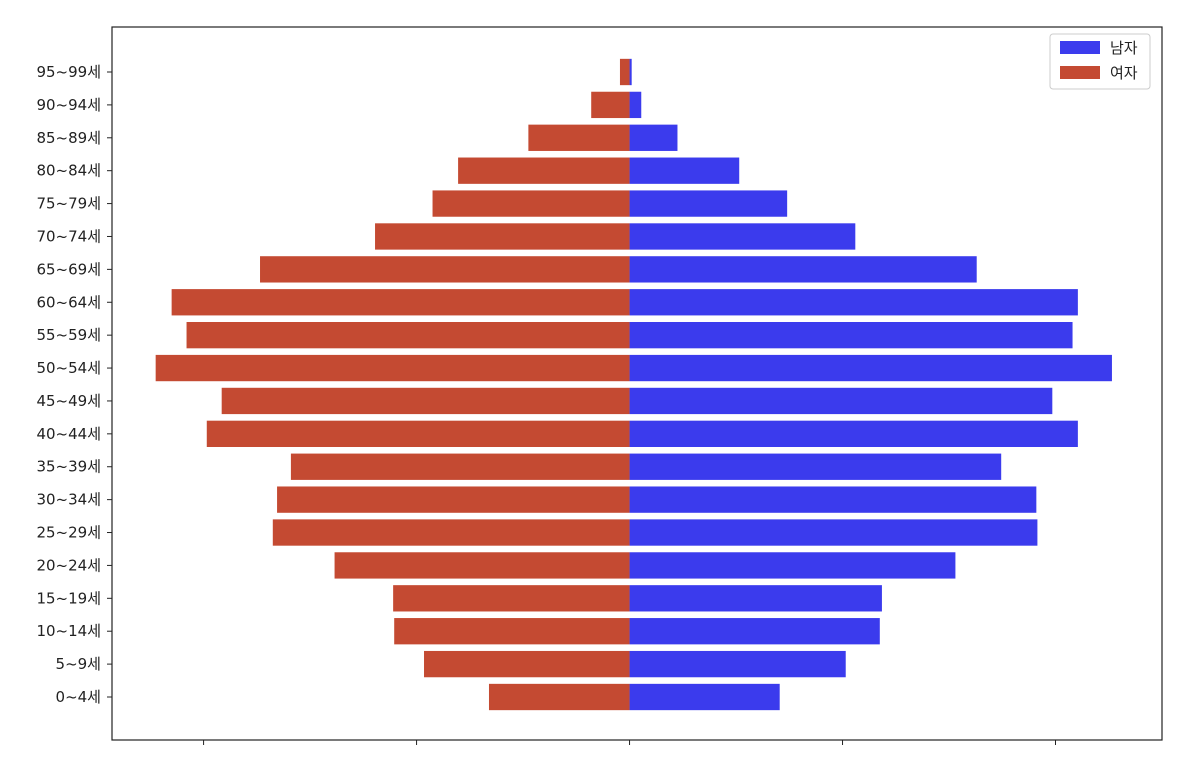 Image resolution: width=1196 pixels, height=772 pixels. I want to click on legend-swatch-female, so click(1080, 72).